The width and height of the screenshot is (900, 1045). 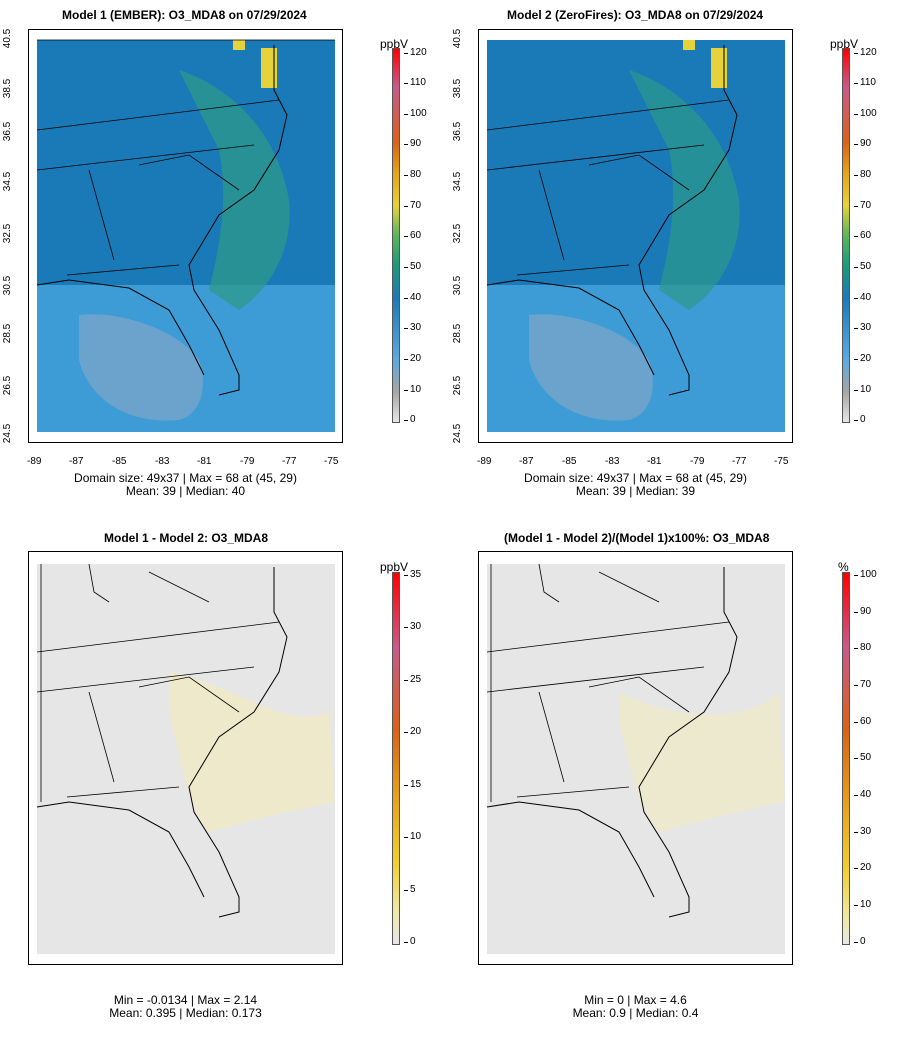 I want to click on panel3-map, so click(x=185, y=758).